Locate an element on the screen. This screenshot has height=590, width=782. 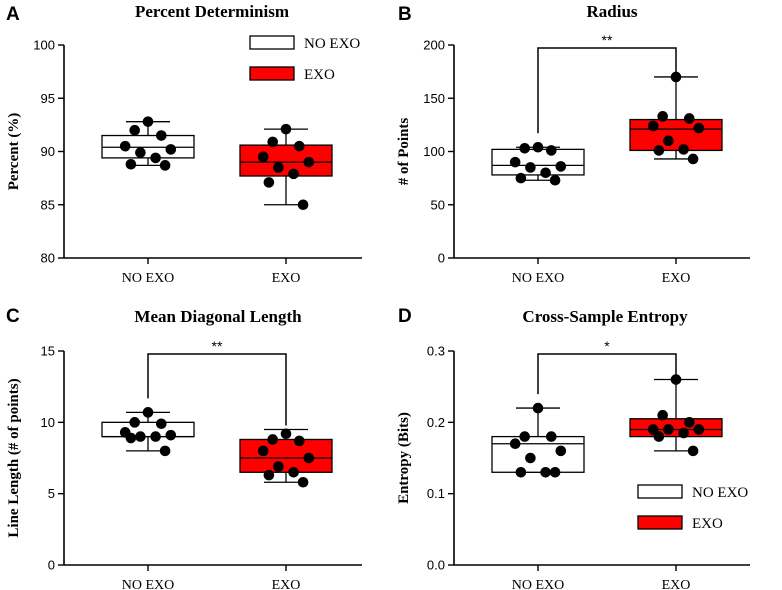
y-tick-label: 50 is located at coordinates (438, 204).